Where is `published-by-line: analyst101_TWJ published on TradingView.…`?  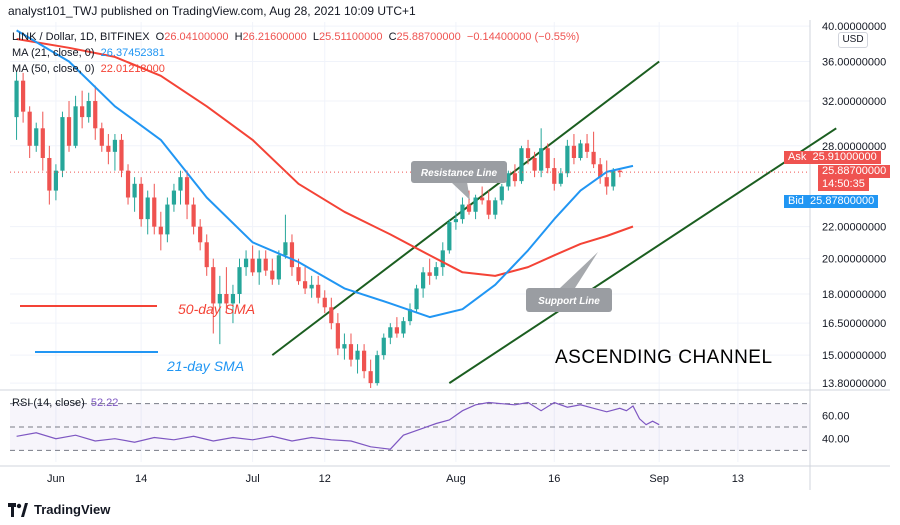
published-by-line: analyst101_TWJ published on TradingView.… is located at coordinates (212, 11).